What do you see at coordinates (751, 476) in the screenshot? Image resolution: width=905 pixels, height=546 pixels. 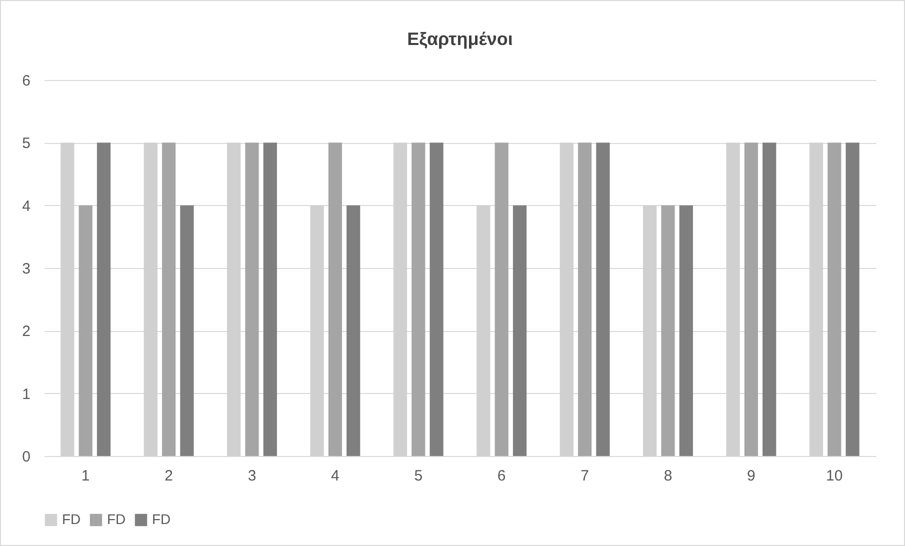 I see `x-tick-label: 9` at bounding box center [751, 476].